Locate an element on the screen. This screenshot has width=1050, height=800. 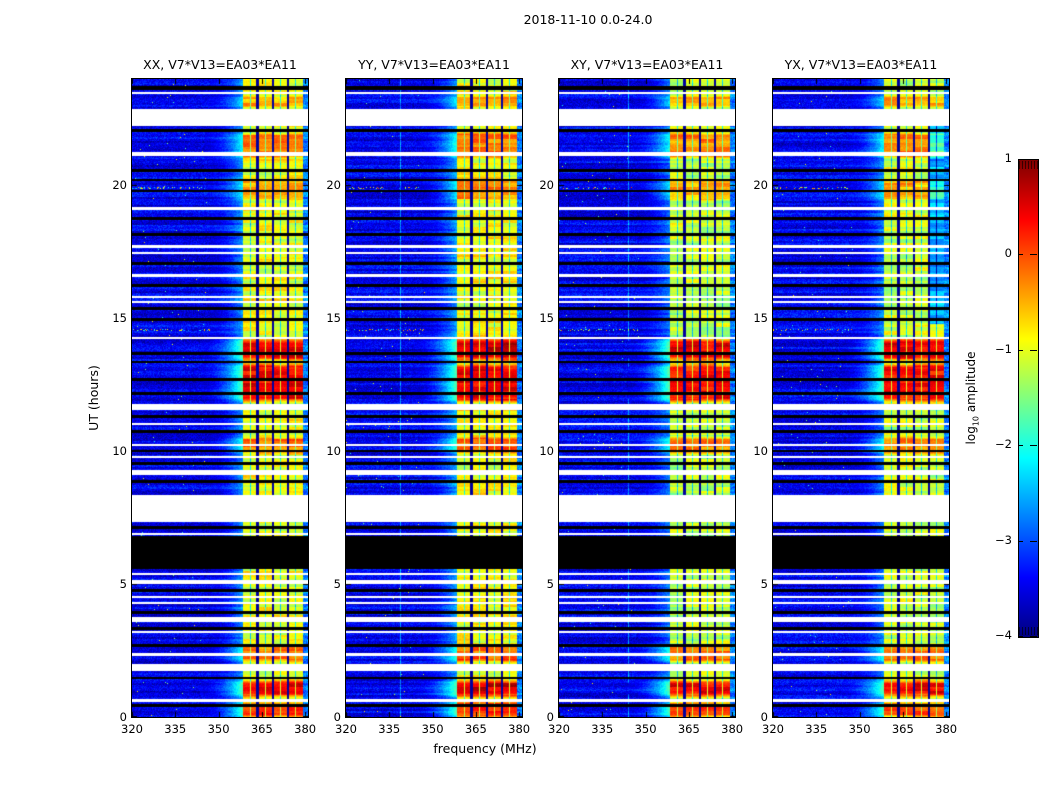
colorbar-tick-label: 1 is located at coordinates (1008, 158).